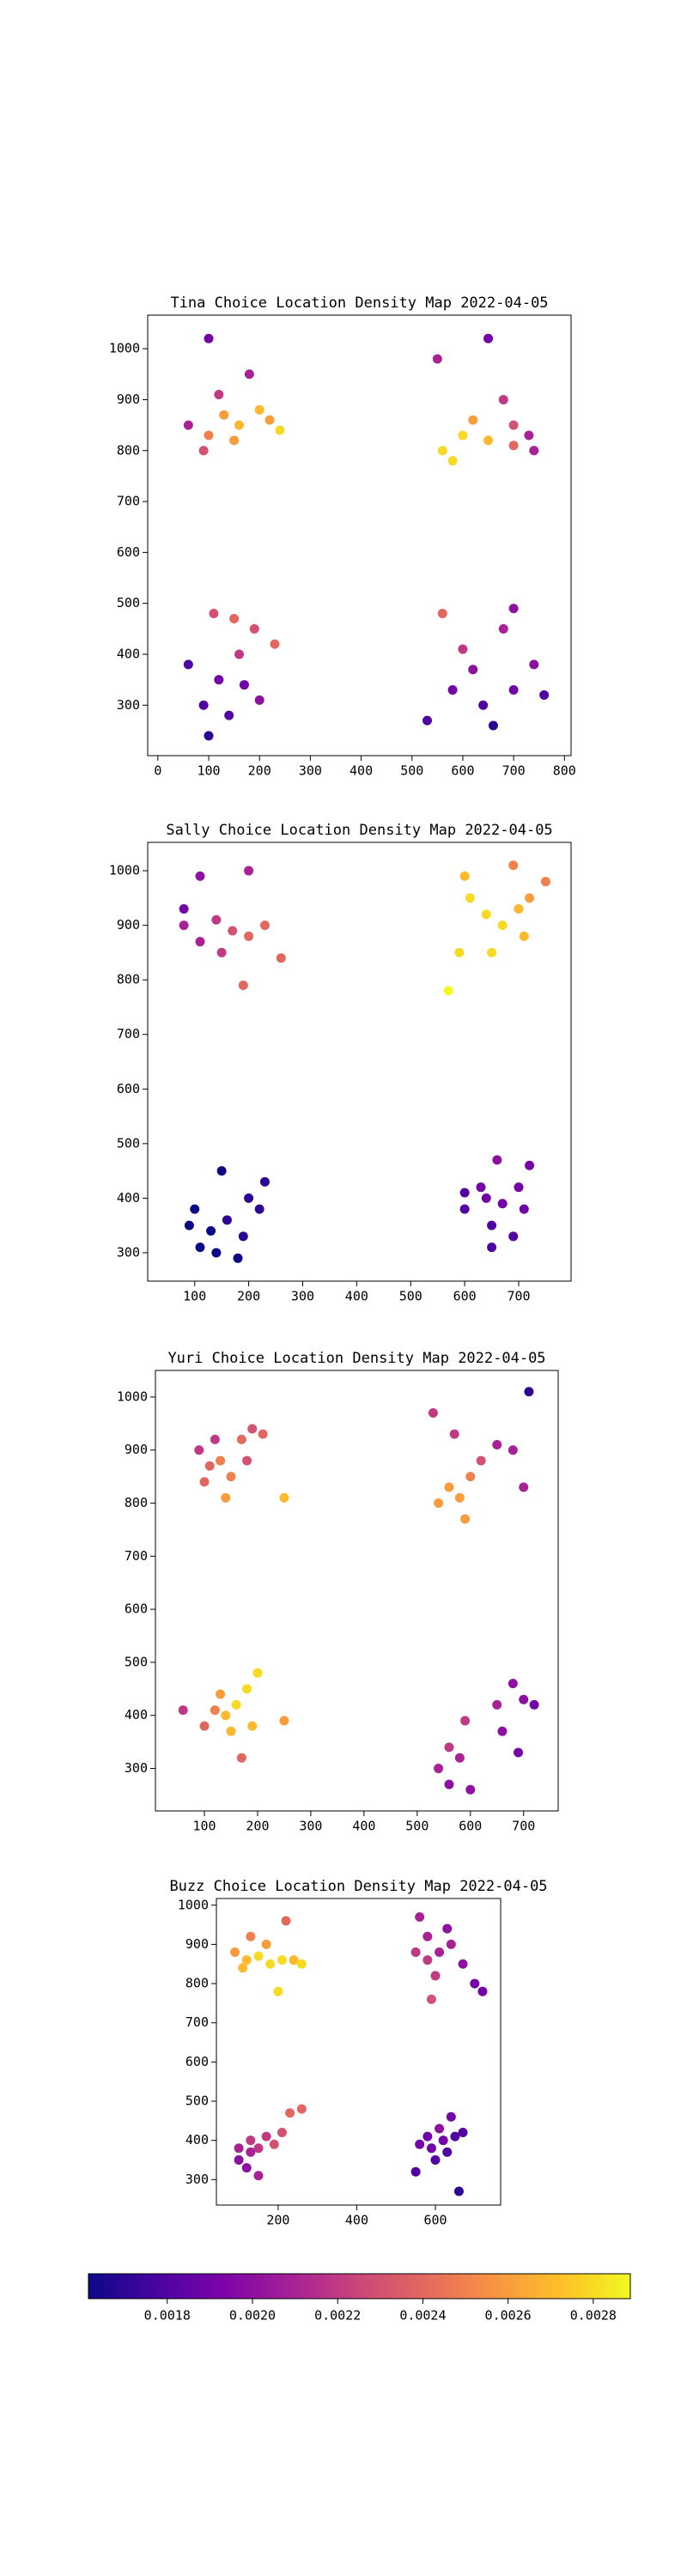 This screenshot has height=2576, width=687. I want to click on colorbar, so click(359, 2287).